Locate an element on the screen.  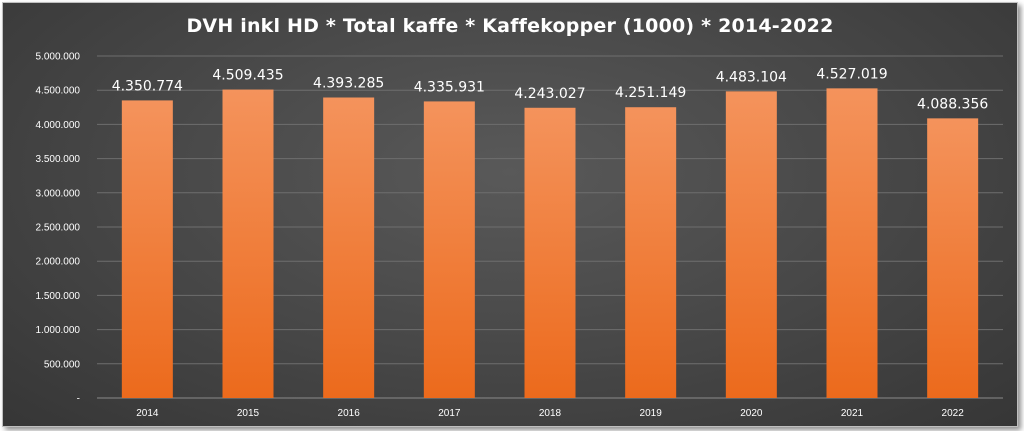
data-label-2014: 4.350.774 is located at coordinates (147, 86).